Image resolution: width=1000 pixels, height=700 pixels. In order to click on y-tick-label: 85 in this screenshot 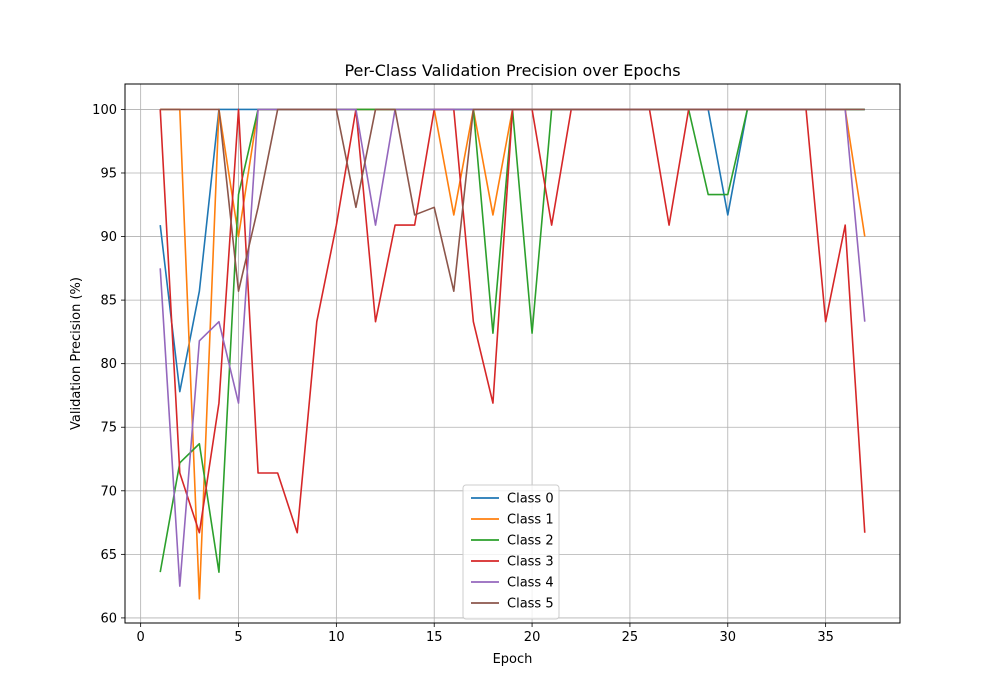, I will do `click(108, 301)`.